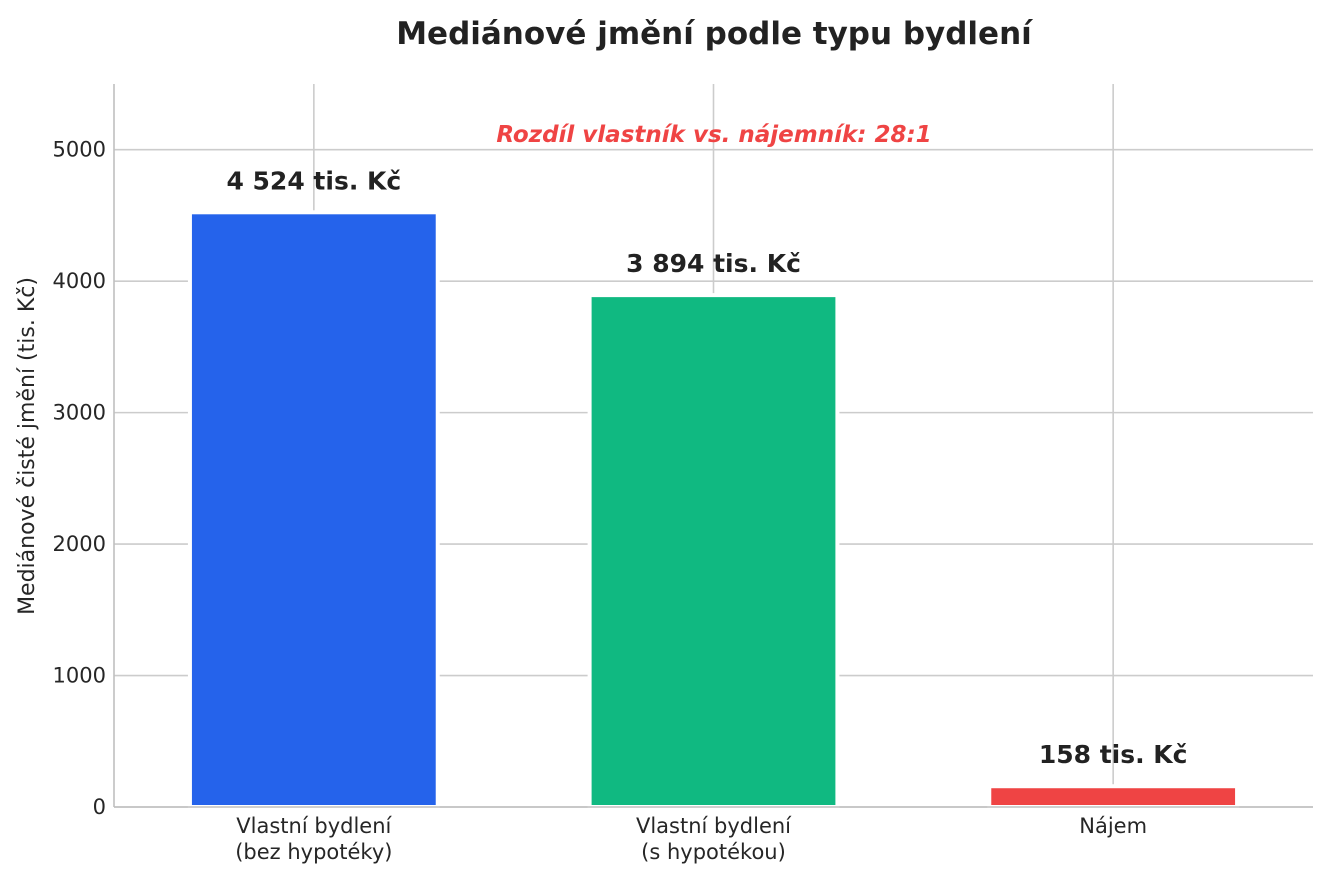 The height and width of the screenshot is (881, 1328). What do you see at coordinates (713, 852) in the screenshot?
I see `x-category-label: (s hypotékou)` at bounding box center [713, 852].